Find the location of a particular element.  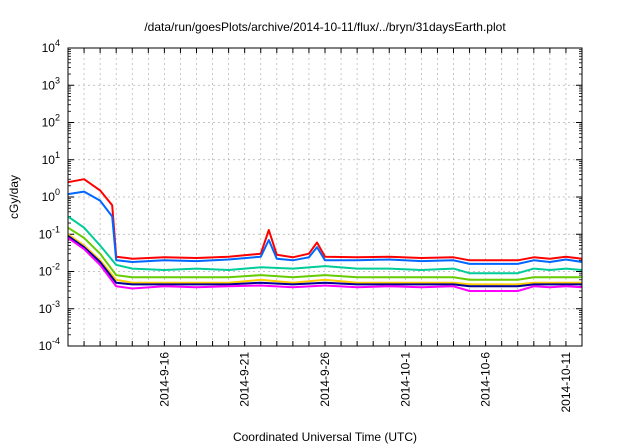

y-tick-label: 10⁰ is located at coordinates (51, 195).